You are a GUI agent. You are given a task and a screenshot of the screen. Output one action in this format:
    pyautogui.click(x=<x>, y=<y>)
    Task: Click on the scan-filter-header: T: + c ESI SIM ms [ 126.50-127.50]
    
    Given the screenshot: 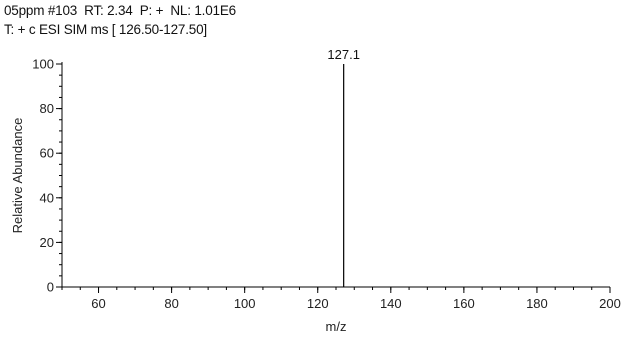 What is the action you would take?
    pyautogui.click(x=105, y=29)
    